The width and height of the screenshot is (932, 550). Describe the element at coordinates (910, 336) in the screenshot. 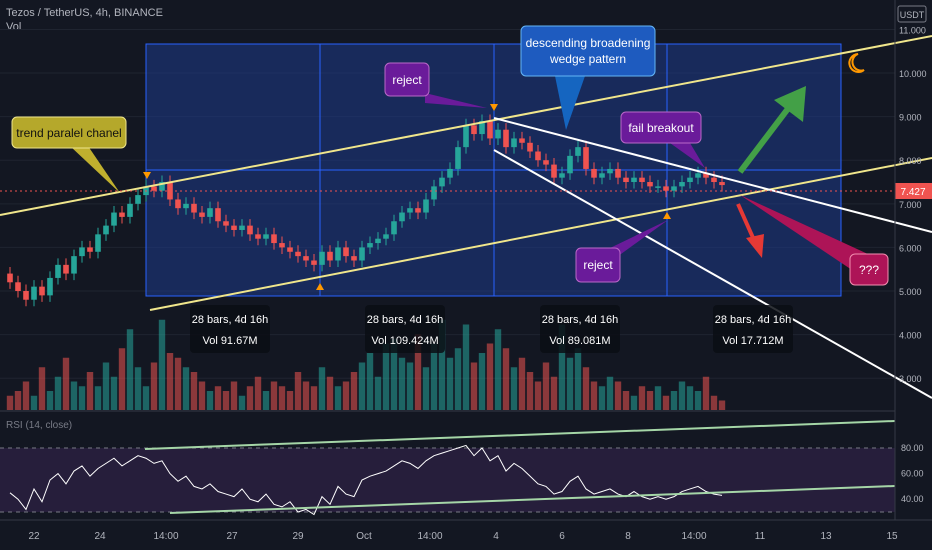

I see `price-tick: 4.000` at that location.